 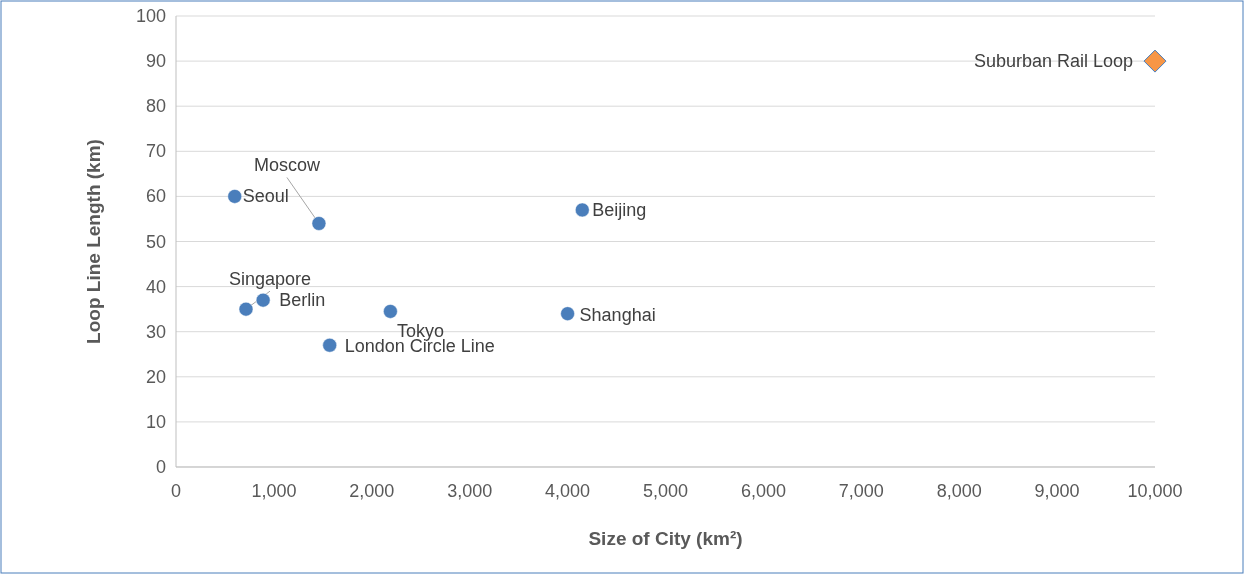 What do you see at coordinates (270, 279) in the screenshot?
I see `annotation: Singapore` at bounding box center [270, 279].